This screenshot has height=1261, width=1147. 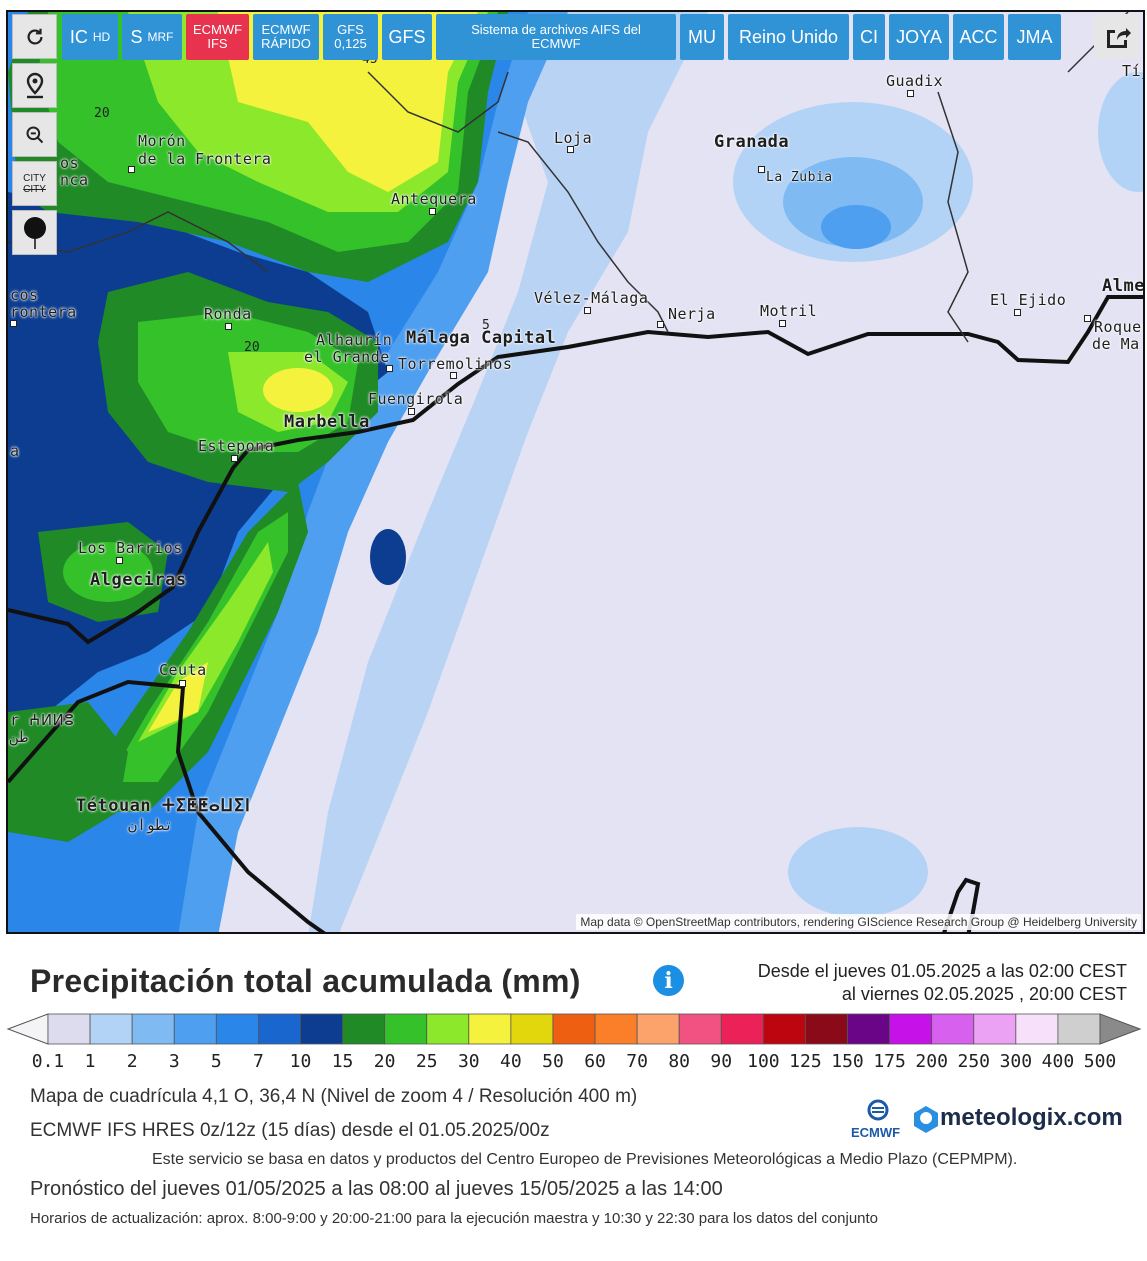 I want to click on city-label: Torremolinos, so click(x=455, y=364).